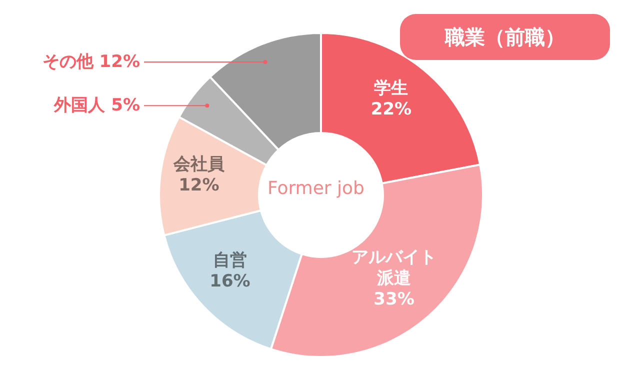 The width and height of the screenshot is (630, 390). Describe the element at coordinates (230, 281) in the screenshot. I see `data-label: 16%` at that location.